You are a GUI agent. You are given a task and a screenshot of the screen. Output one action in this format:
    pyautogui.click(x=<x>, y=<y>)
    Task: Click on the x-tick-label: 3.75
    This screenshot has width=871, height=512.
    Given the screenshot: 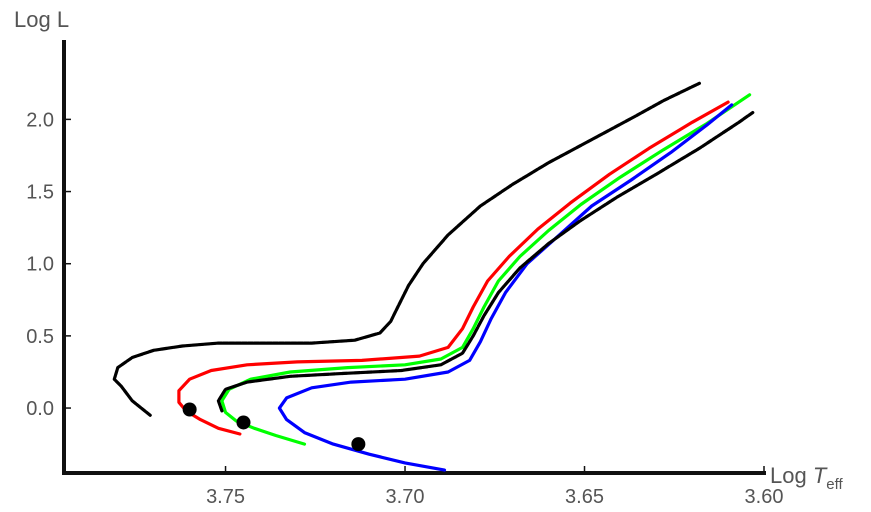 What is the action you would take?
    pyautogui.click(x=225, y=497)
    